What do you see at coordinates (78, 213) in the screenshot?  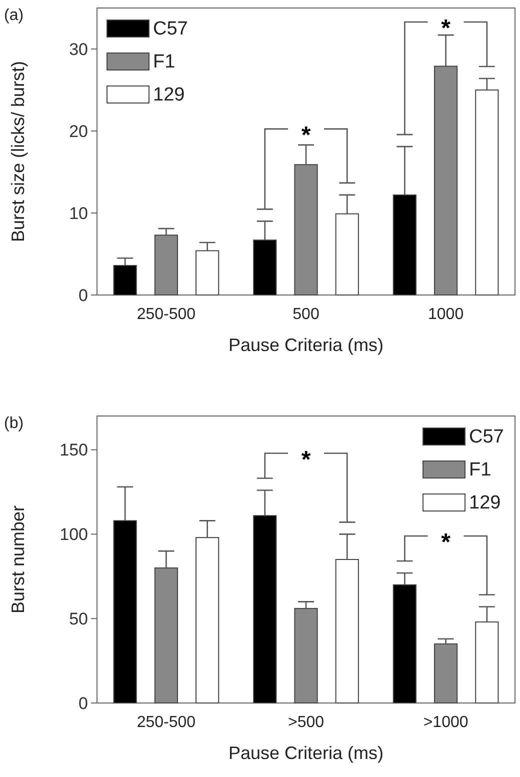 I see `y-tick-label: 10` at bounding box center [78, 213].